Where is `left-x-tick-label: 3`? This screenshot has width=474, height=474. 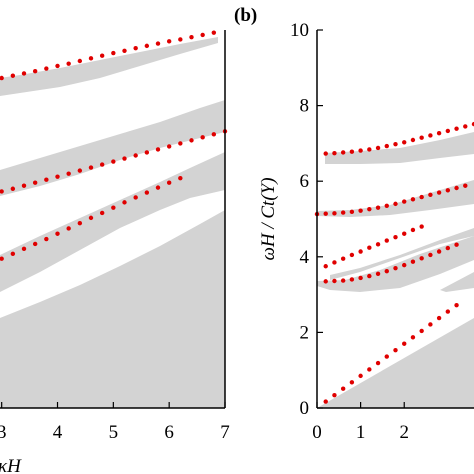 left-x-tick-label: 3 is located at coordinates (3, 432).